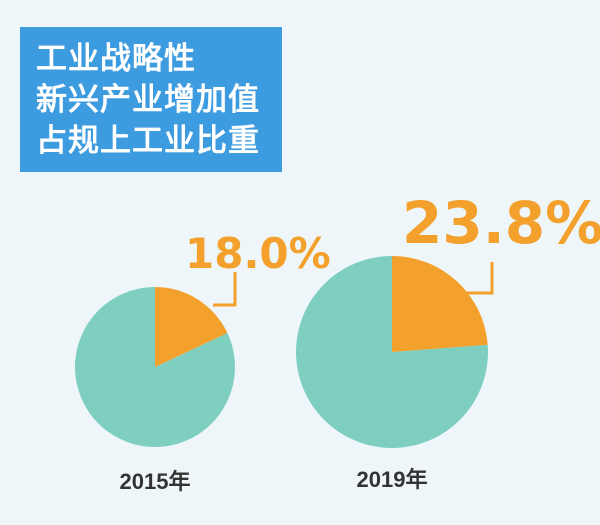 The height and width of the screenshot is (525, 600). What do you see at coordinates (148, 141) in the screenshot?
I see `title-line-3: 占规上工业比重` at bounding box center [148, 141].